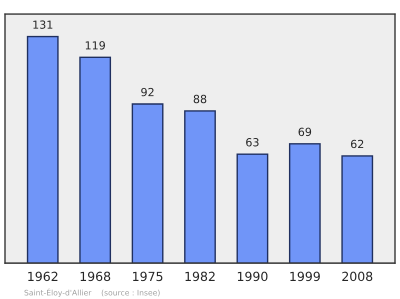 This screenshot has width=400, height=299. What do you see at coordinates (200, 277) in the screenshot?
I see `x-tick-label: 1982` at bounding box center [200, 277].